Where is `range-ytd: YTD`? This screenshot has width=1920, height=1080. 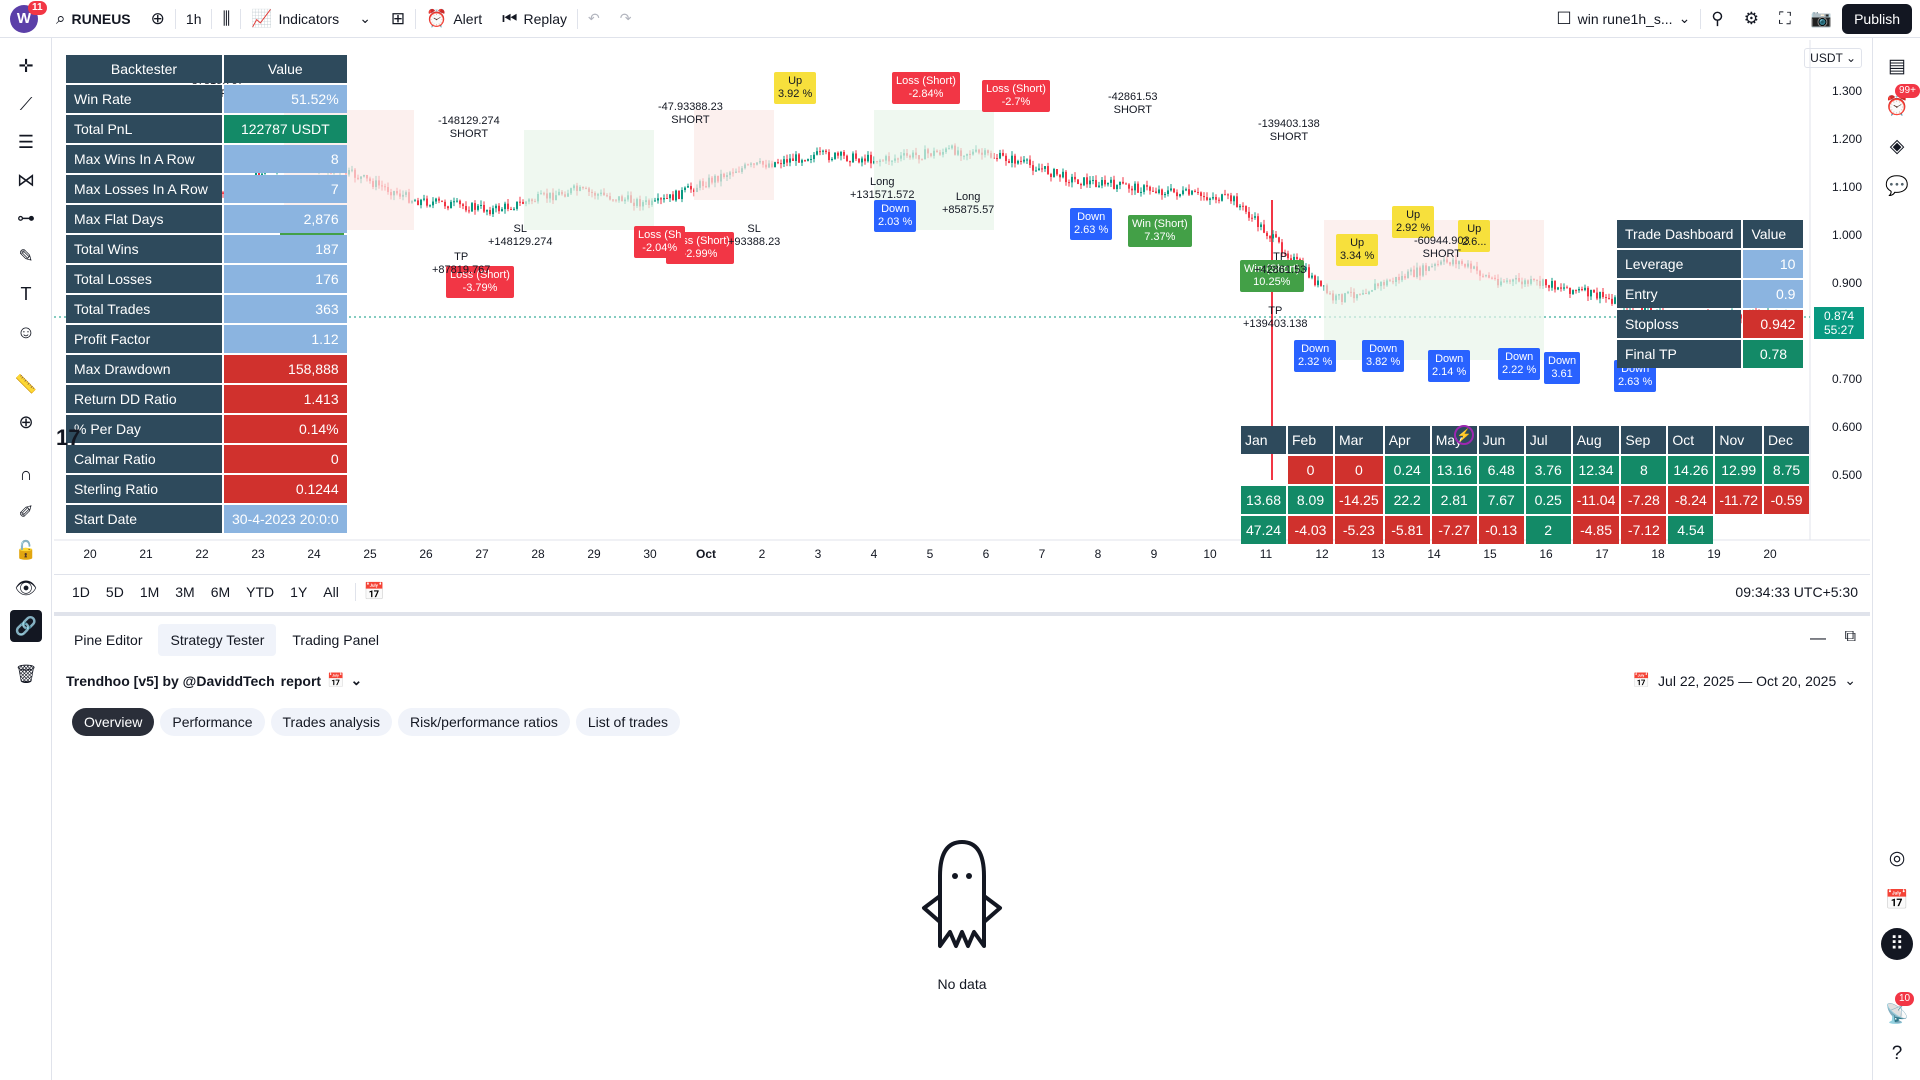
range-ytd: YTD is located at coordinates (260, 591).